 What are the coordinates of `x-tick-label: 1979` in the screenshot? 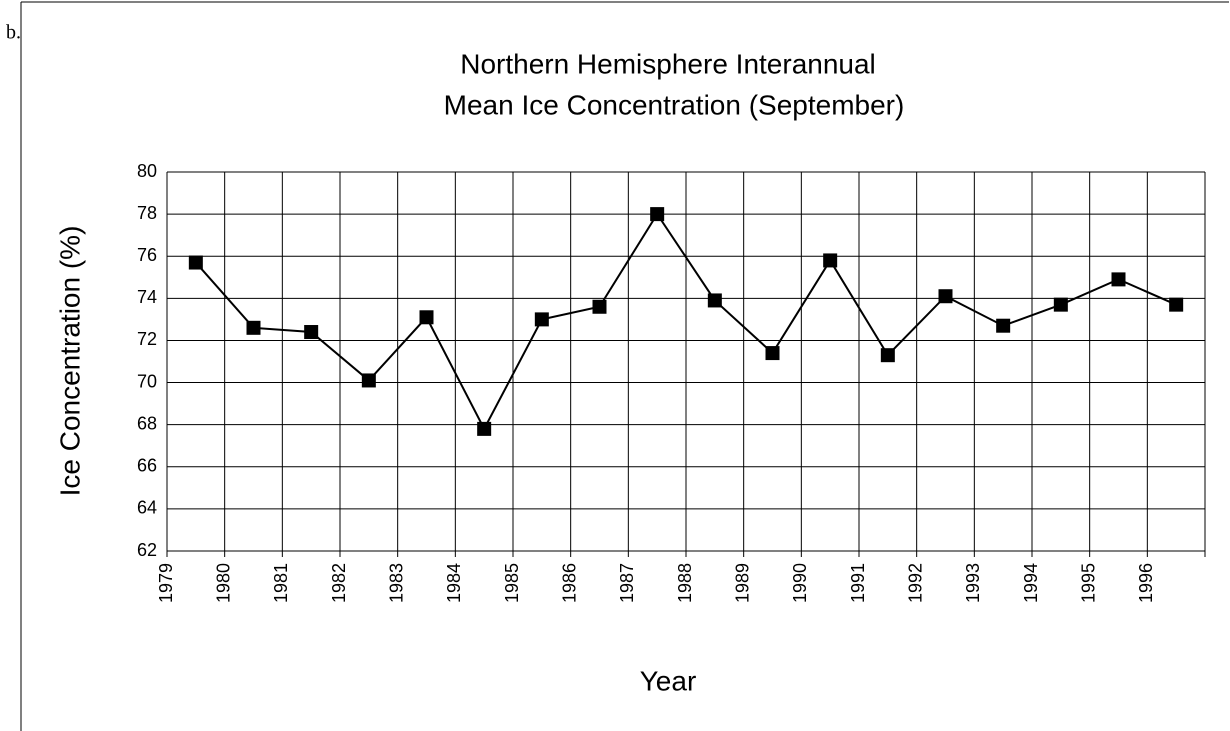 It's located at (166, 583).